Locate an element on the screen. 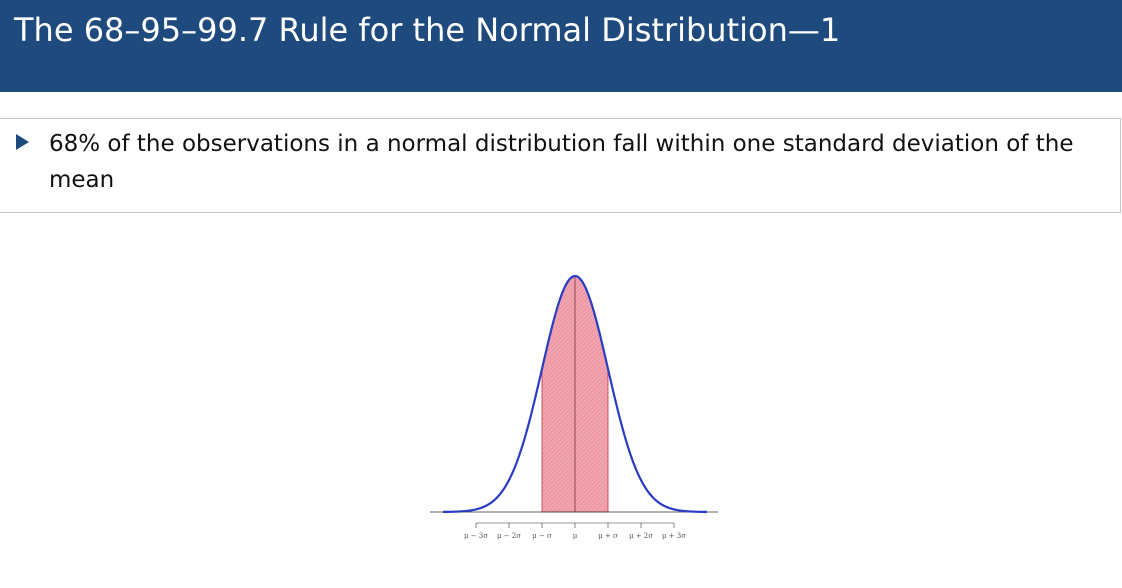 The height and width of the screenshot is (588, 1122). tick-label: μ is located at coordinates (575, 536).